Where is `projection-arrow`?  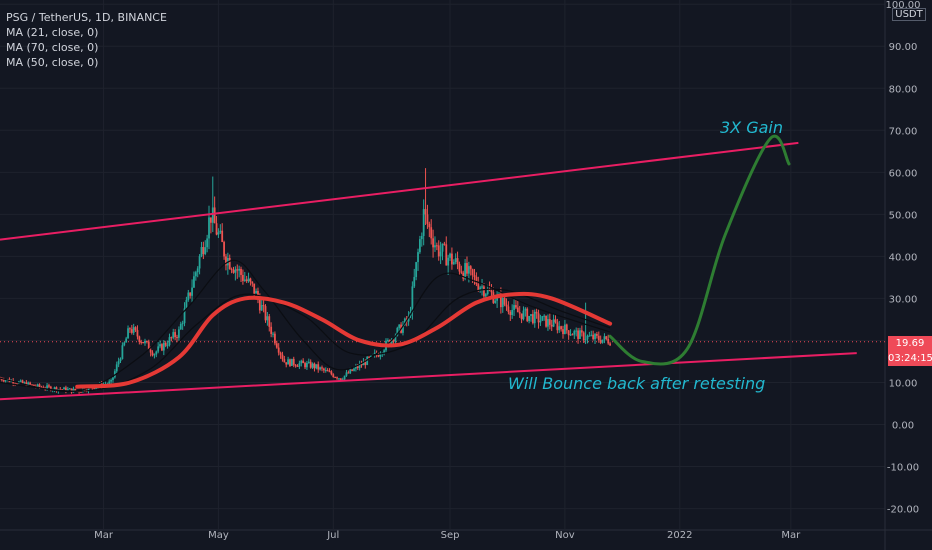 projection-arrow is located at coordinates (699, 250).